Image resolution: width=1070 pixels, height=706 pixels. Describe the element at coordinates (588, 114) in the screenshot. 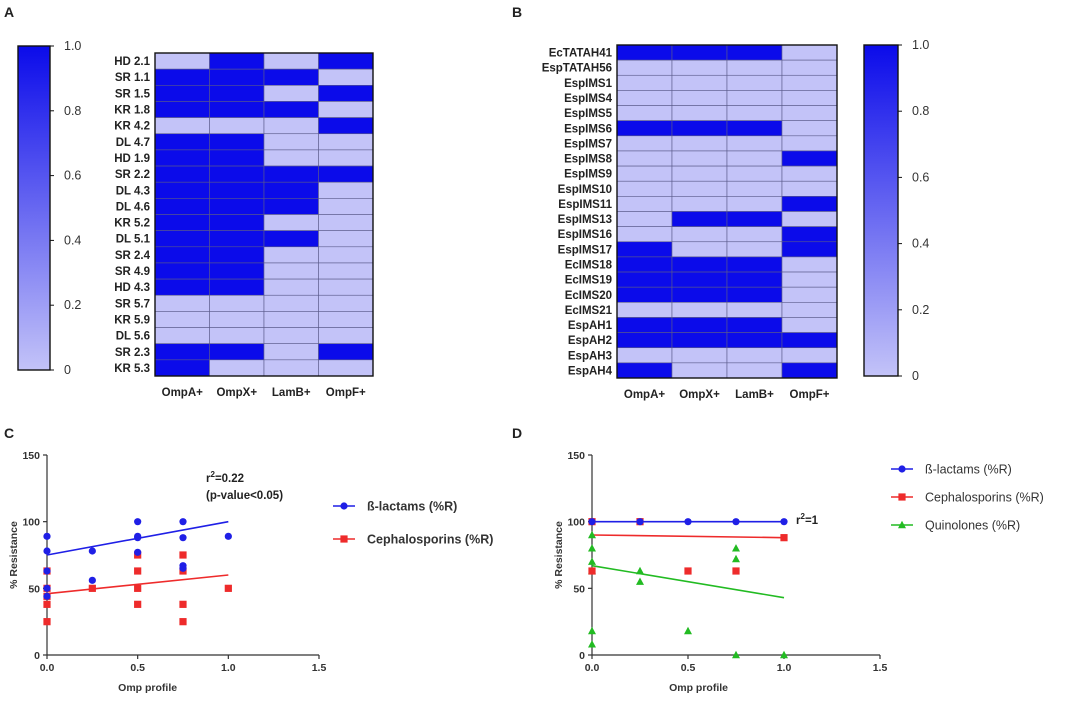

I see `heatmap-row-label: EspIMS5` at that location.